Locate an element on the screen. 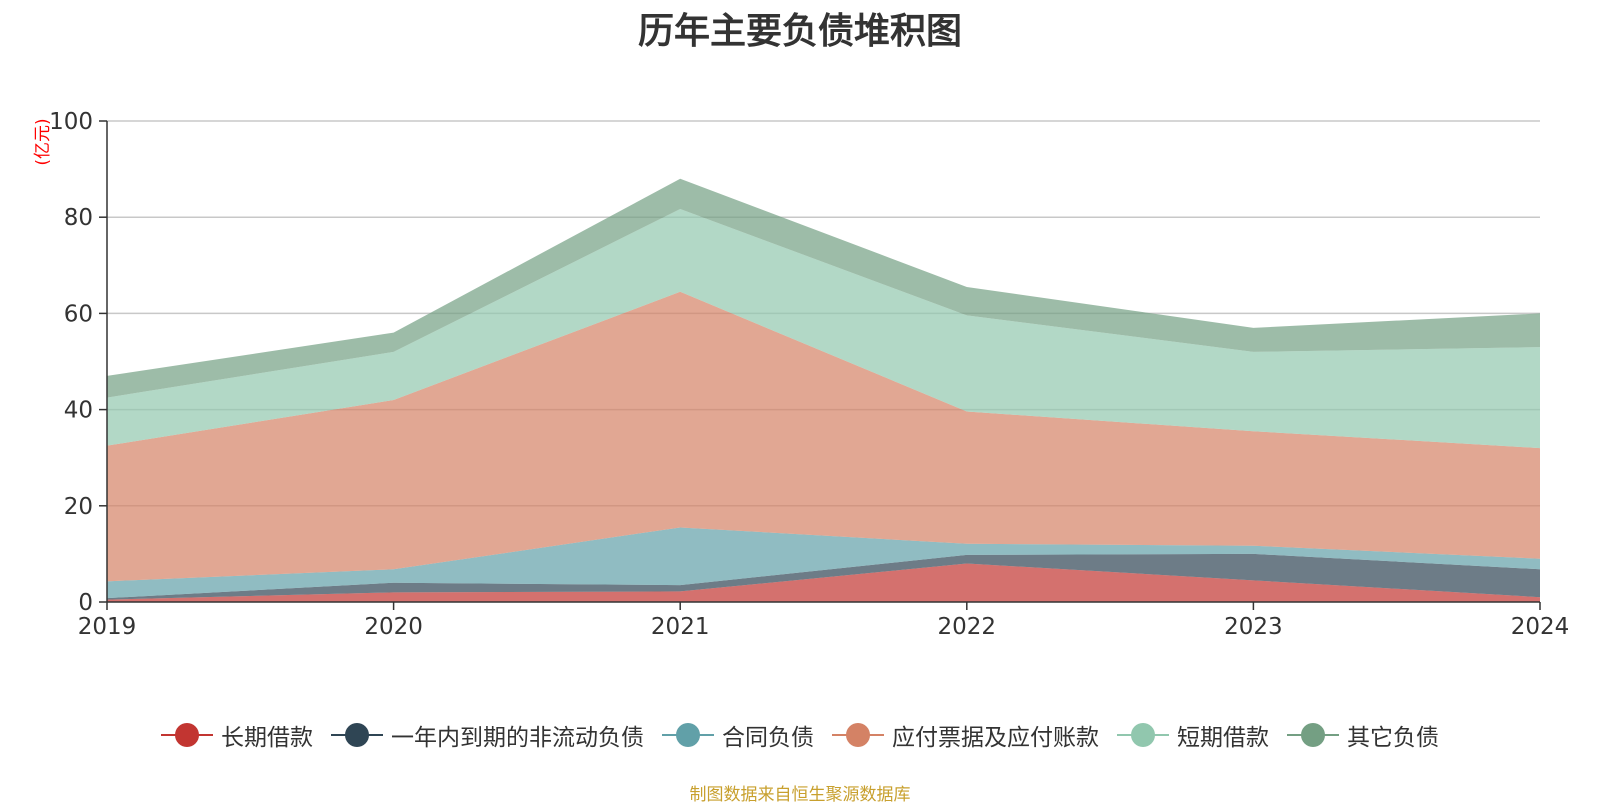  x-tick-label: 2022 is located at coordinates (967, 627).